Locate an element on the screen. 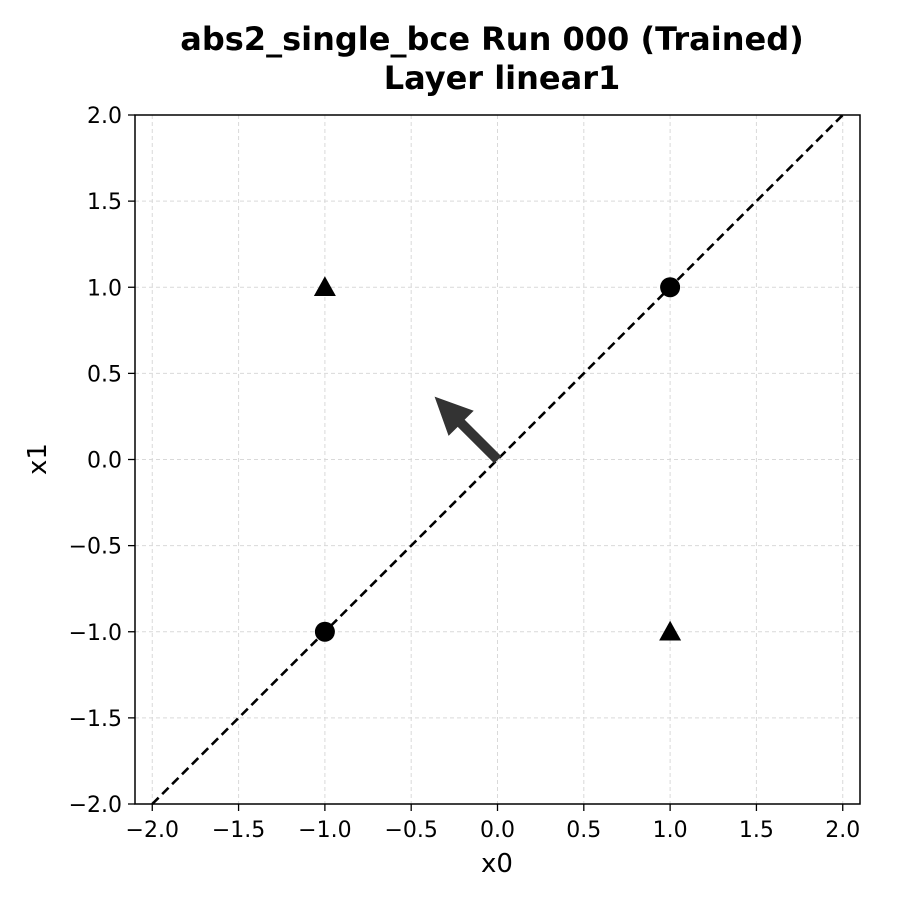  y-tick-label: 0.5 is located at coordinates (104, 374).